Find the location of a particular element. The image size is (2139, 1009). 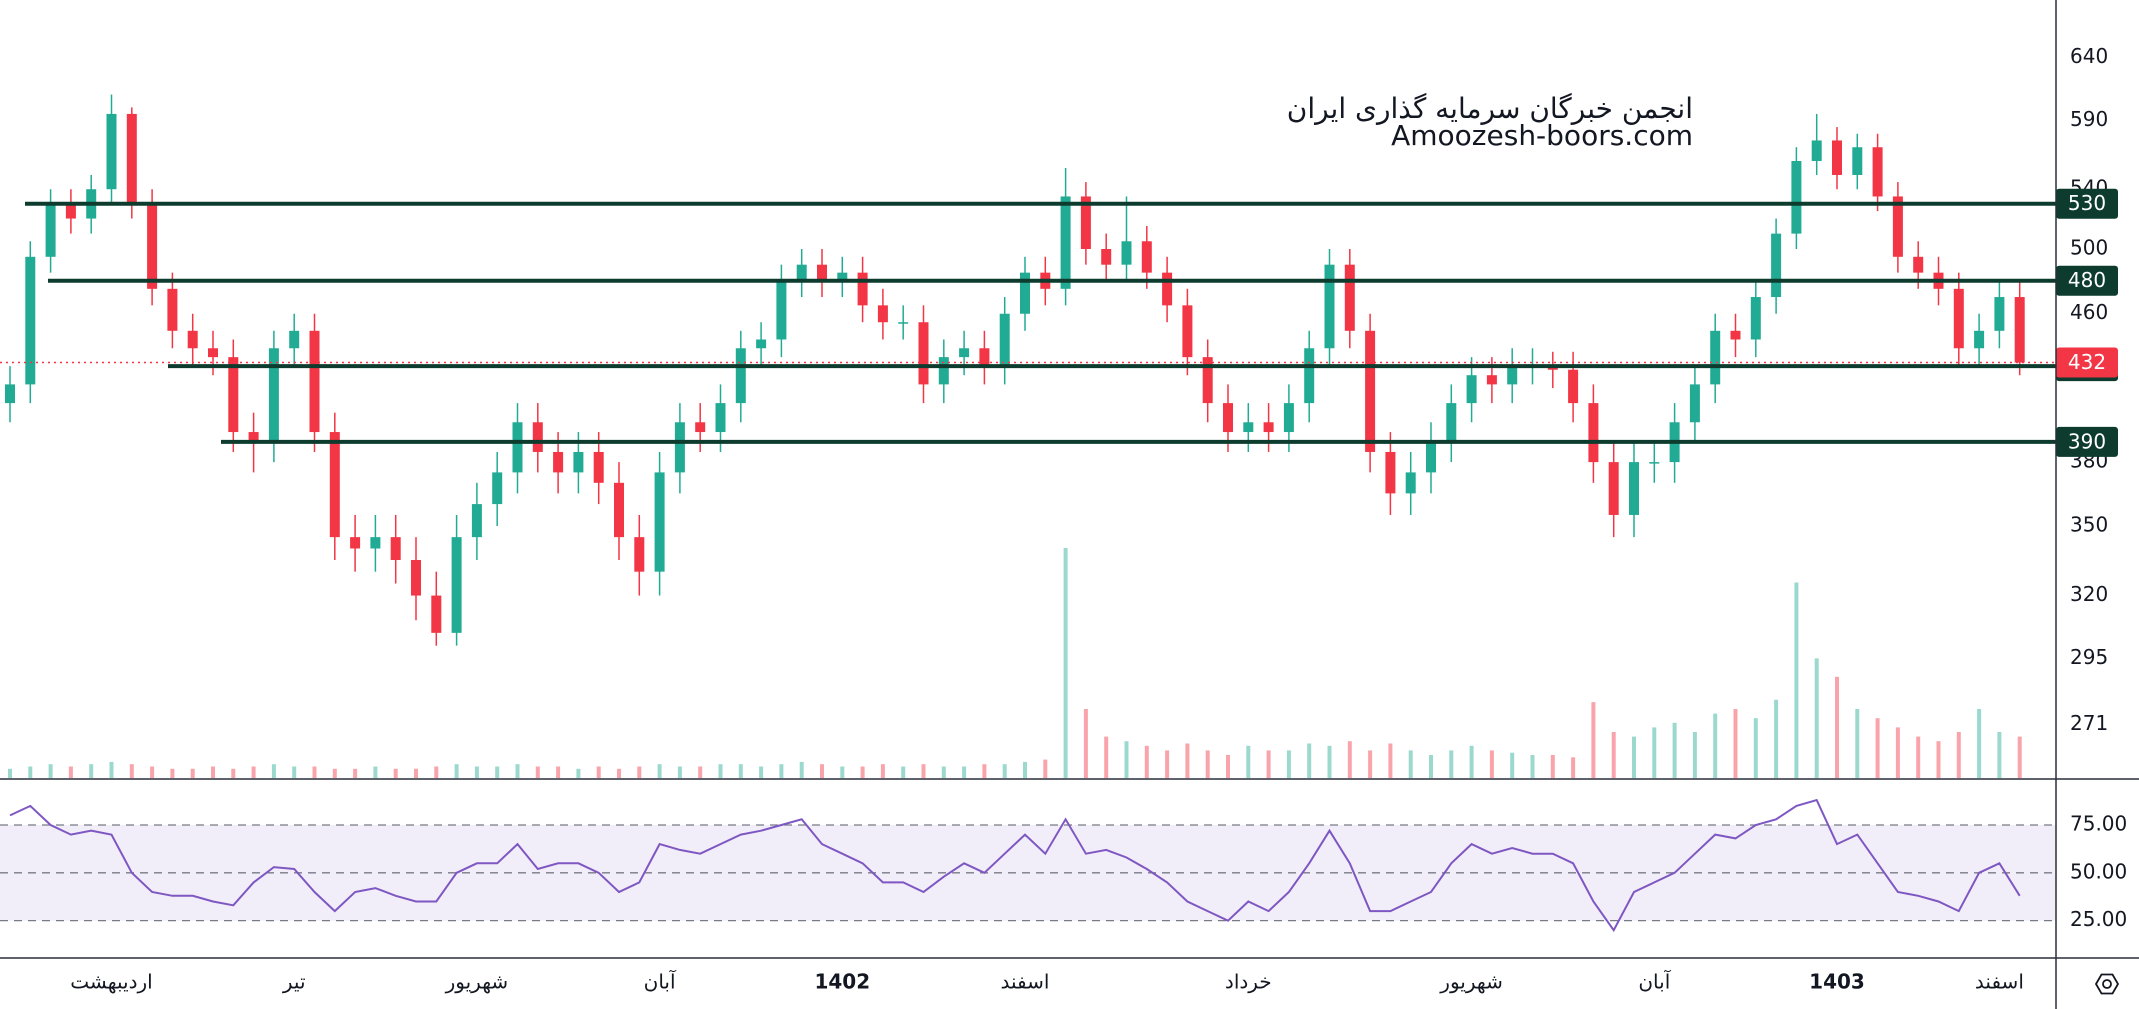

x-tick-label: آبان is located at coordinates (660, 981).